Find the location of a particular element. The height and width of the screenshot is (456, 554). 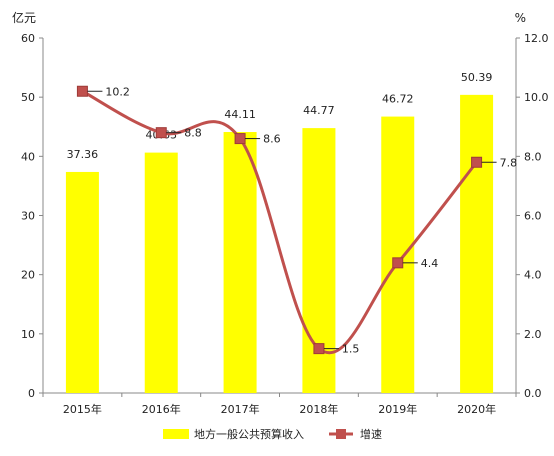

legend: 地方一般公共预算收入 增速 is located at coordinates (272, 434).